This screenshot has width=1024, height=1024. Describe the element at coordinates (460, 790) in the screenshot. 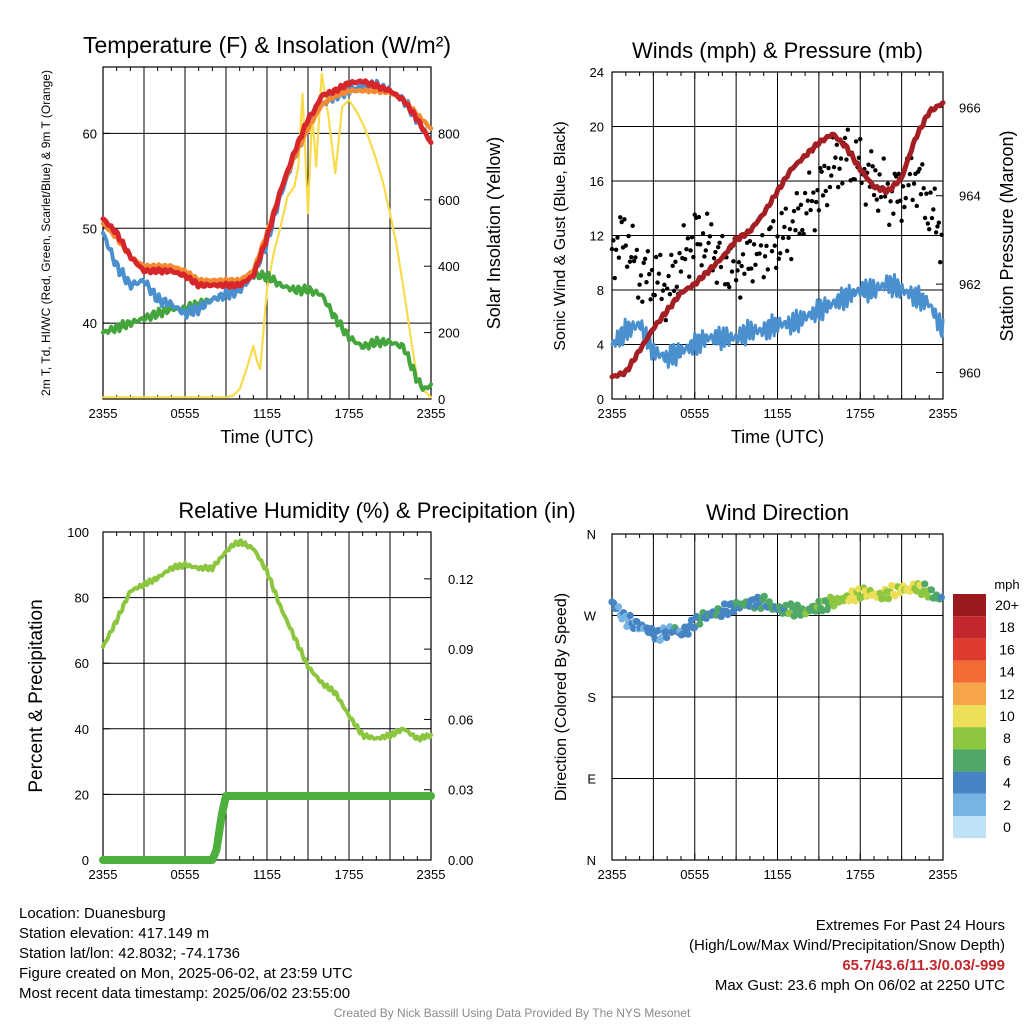

I see `y2-tick-label: 0.03` at that location.